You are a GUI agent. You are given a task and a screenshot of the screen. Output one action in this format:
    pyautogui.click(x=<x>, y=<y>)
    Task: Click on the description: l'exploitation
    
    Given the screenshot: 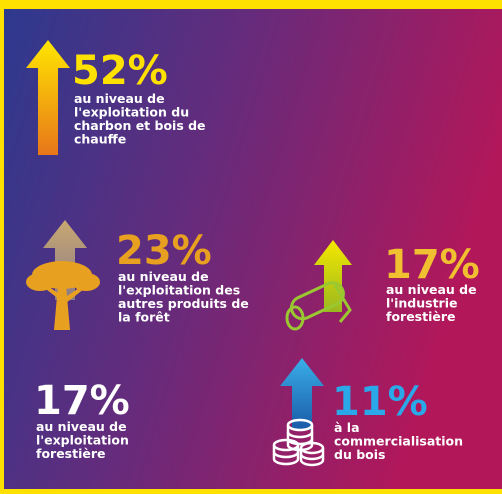 What is the action you would take?
    pyautogui.click(x=82, y=440)
    